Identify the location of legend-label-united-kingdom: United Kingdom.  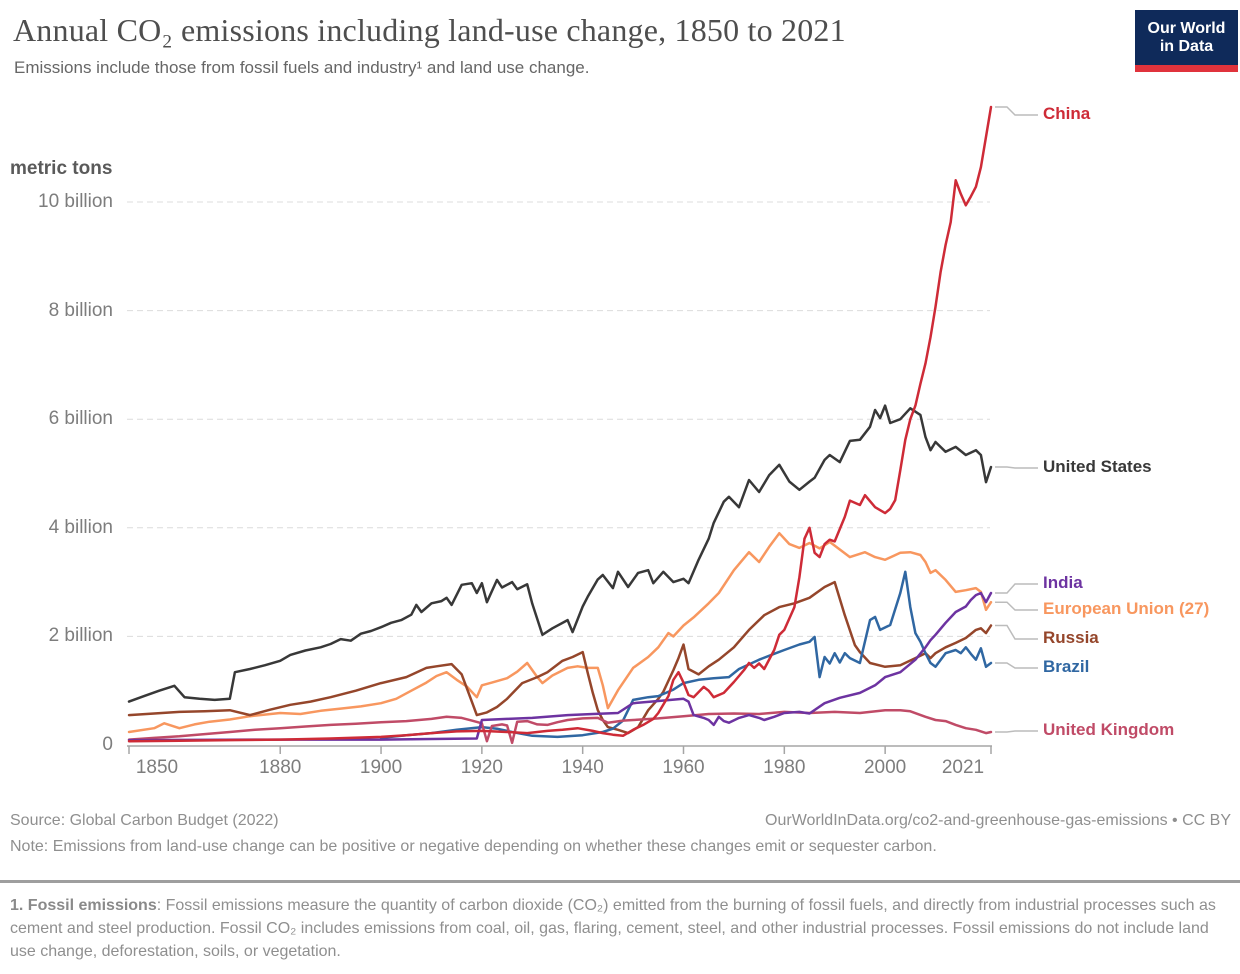
(1109, 729).